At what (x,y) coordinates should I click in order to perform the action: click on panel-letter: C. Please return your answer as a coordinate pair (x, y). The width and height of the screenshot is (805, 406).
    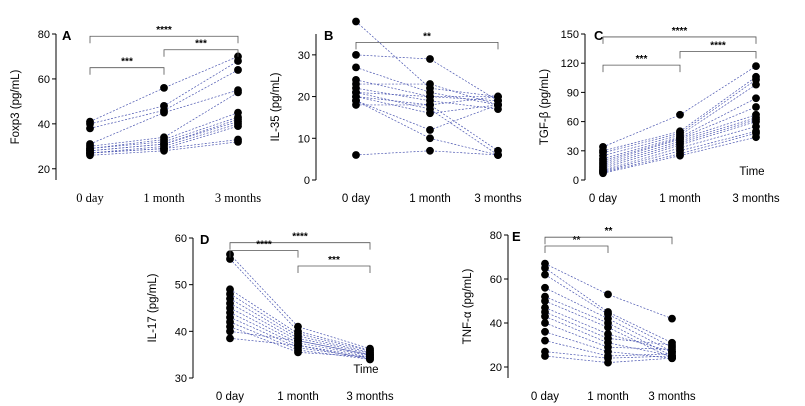
    Looking at the image, I should click on (599, 35).